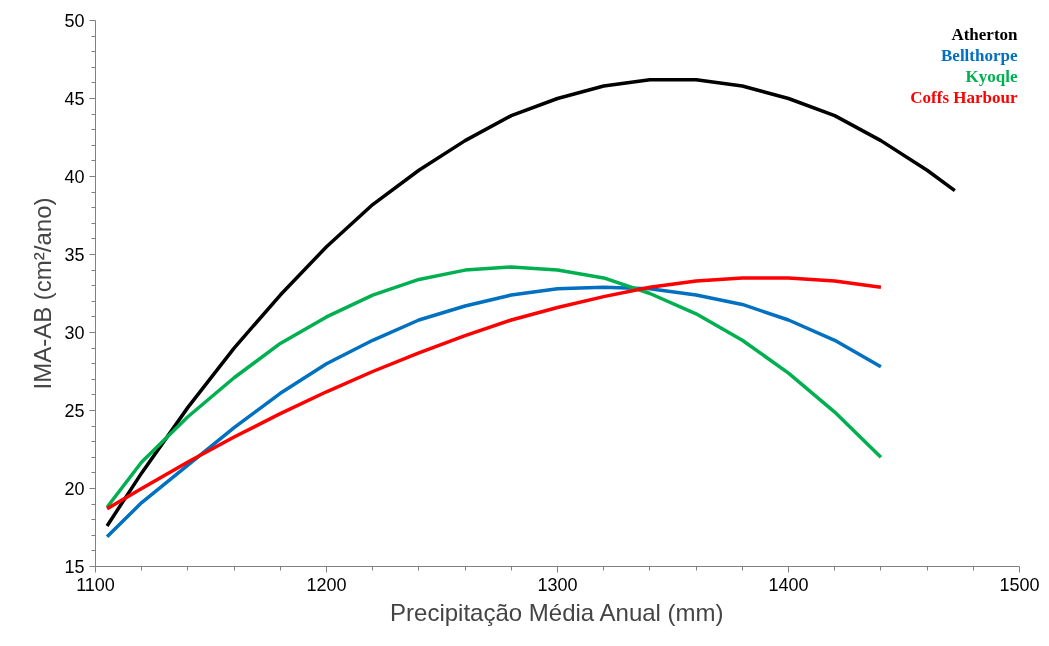 The image size is (1049, 646). Describe the element at coordinates (74, 489) in the screenshot. I see `y-tick-label: 20` at that location.